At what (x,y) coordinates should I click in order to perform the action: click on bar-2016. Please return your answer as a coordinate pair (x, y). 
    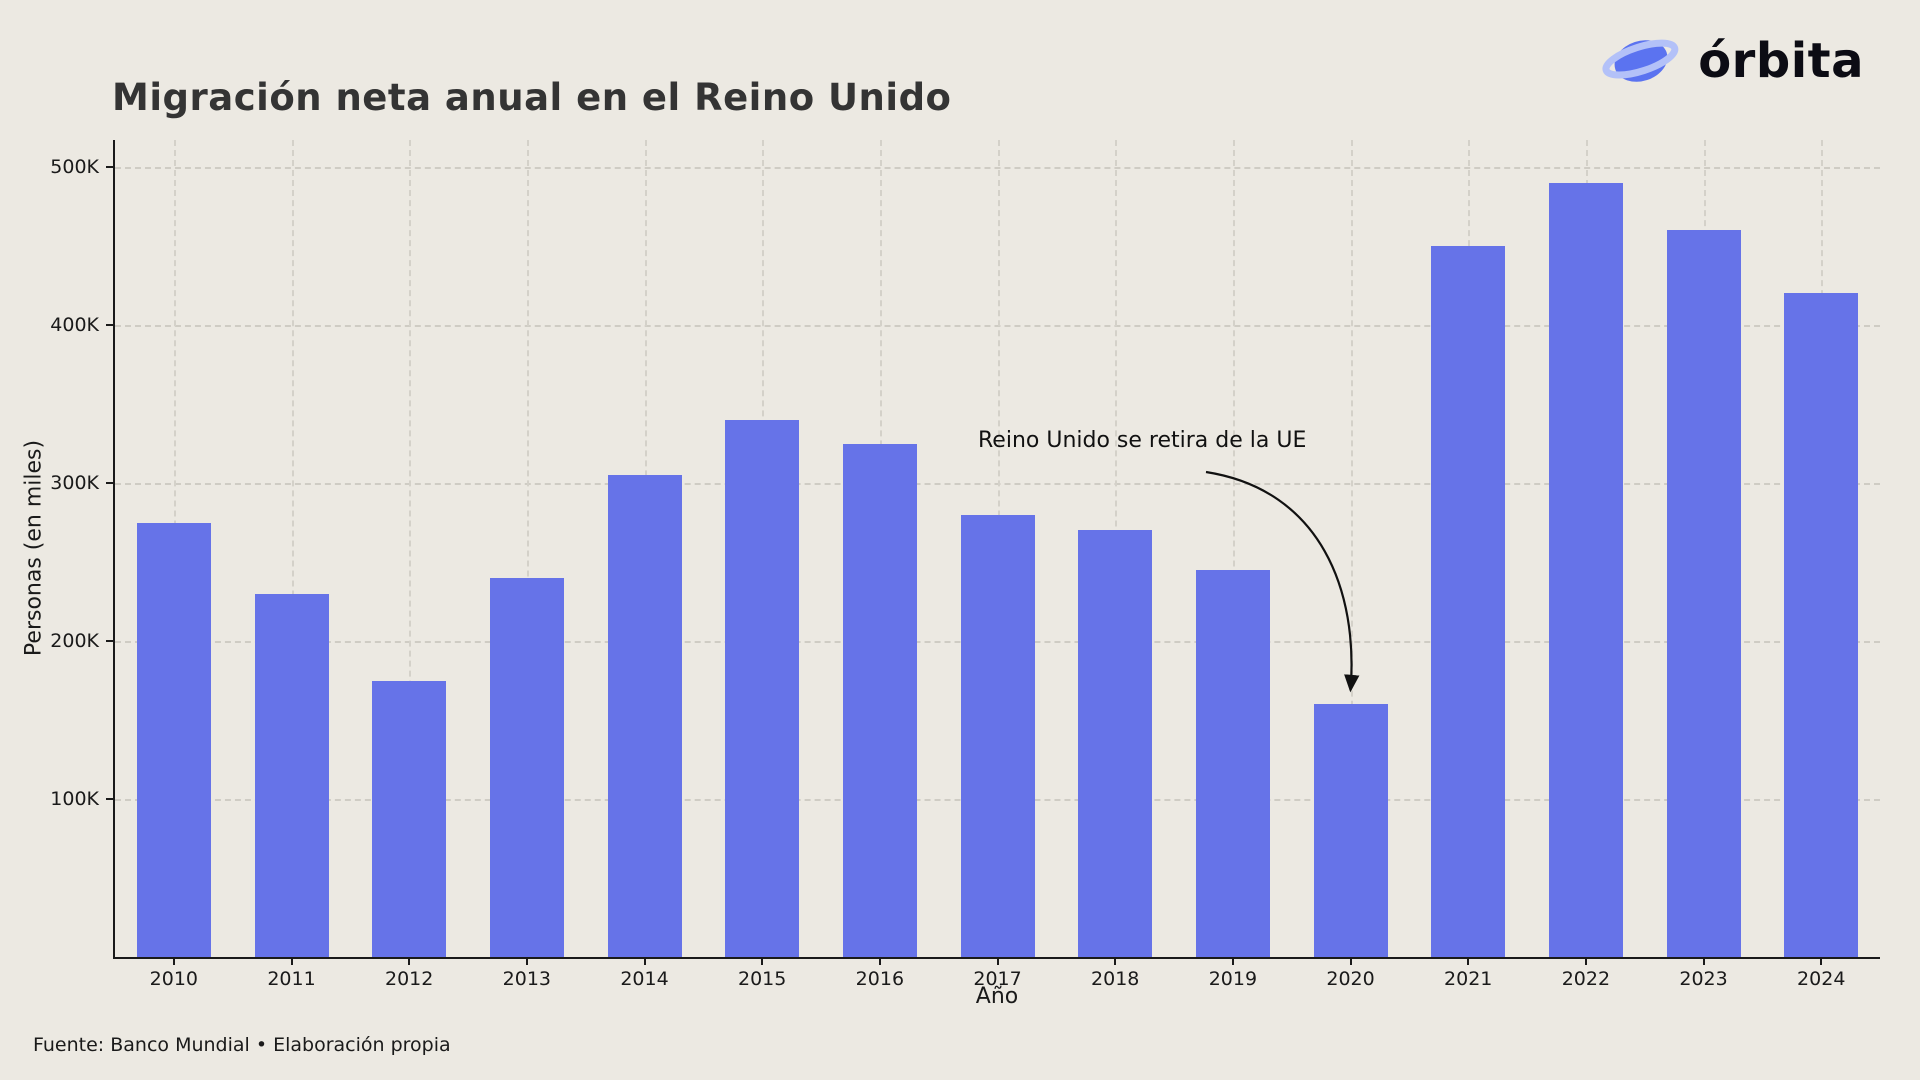
    Looking at the image, I should click on (879, 700).